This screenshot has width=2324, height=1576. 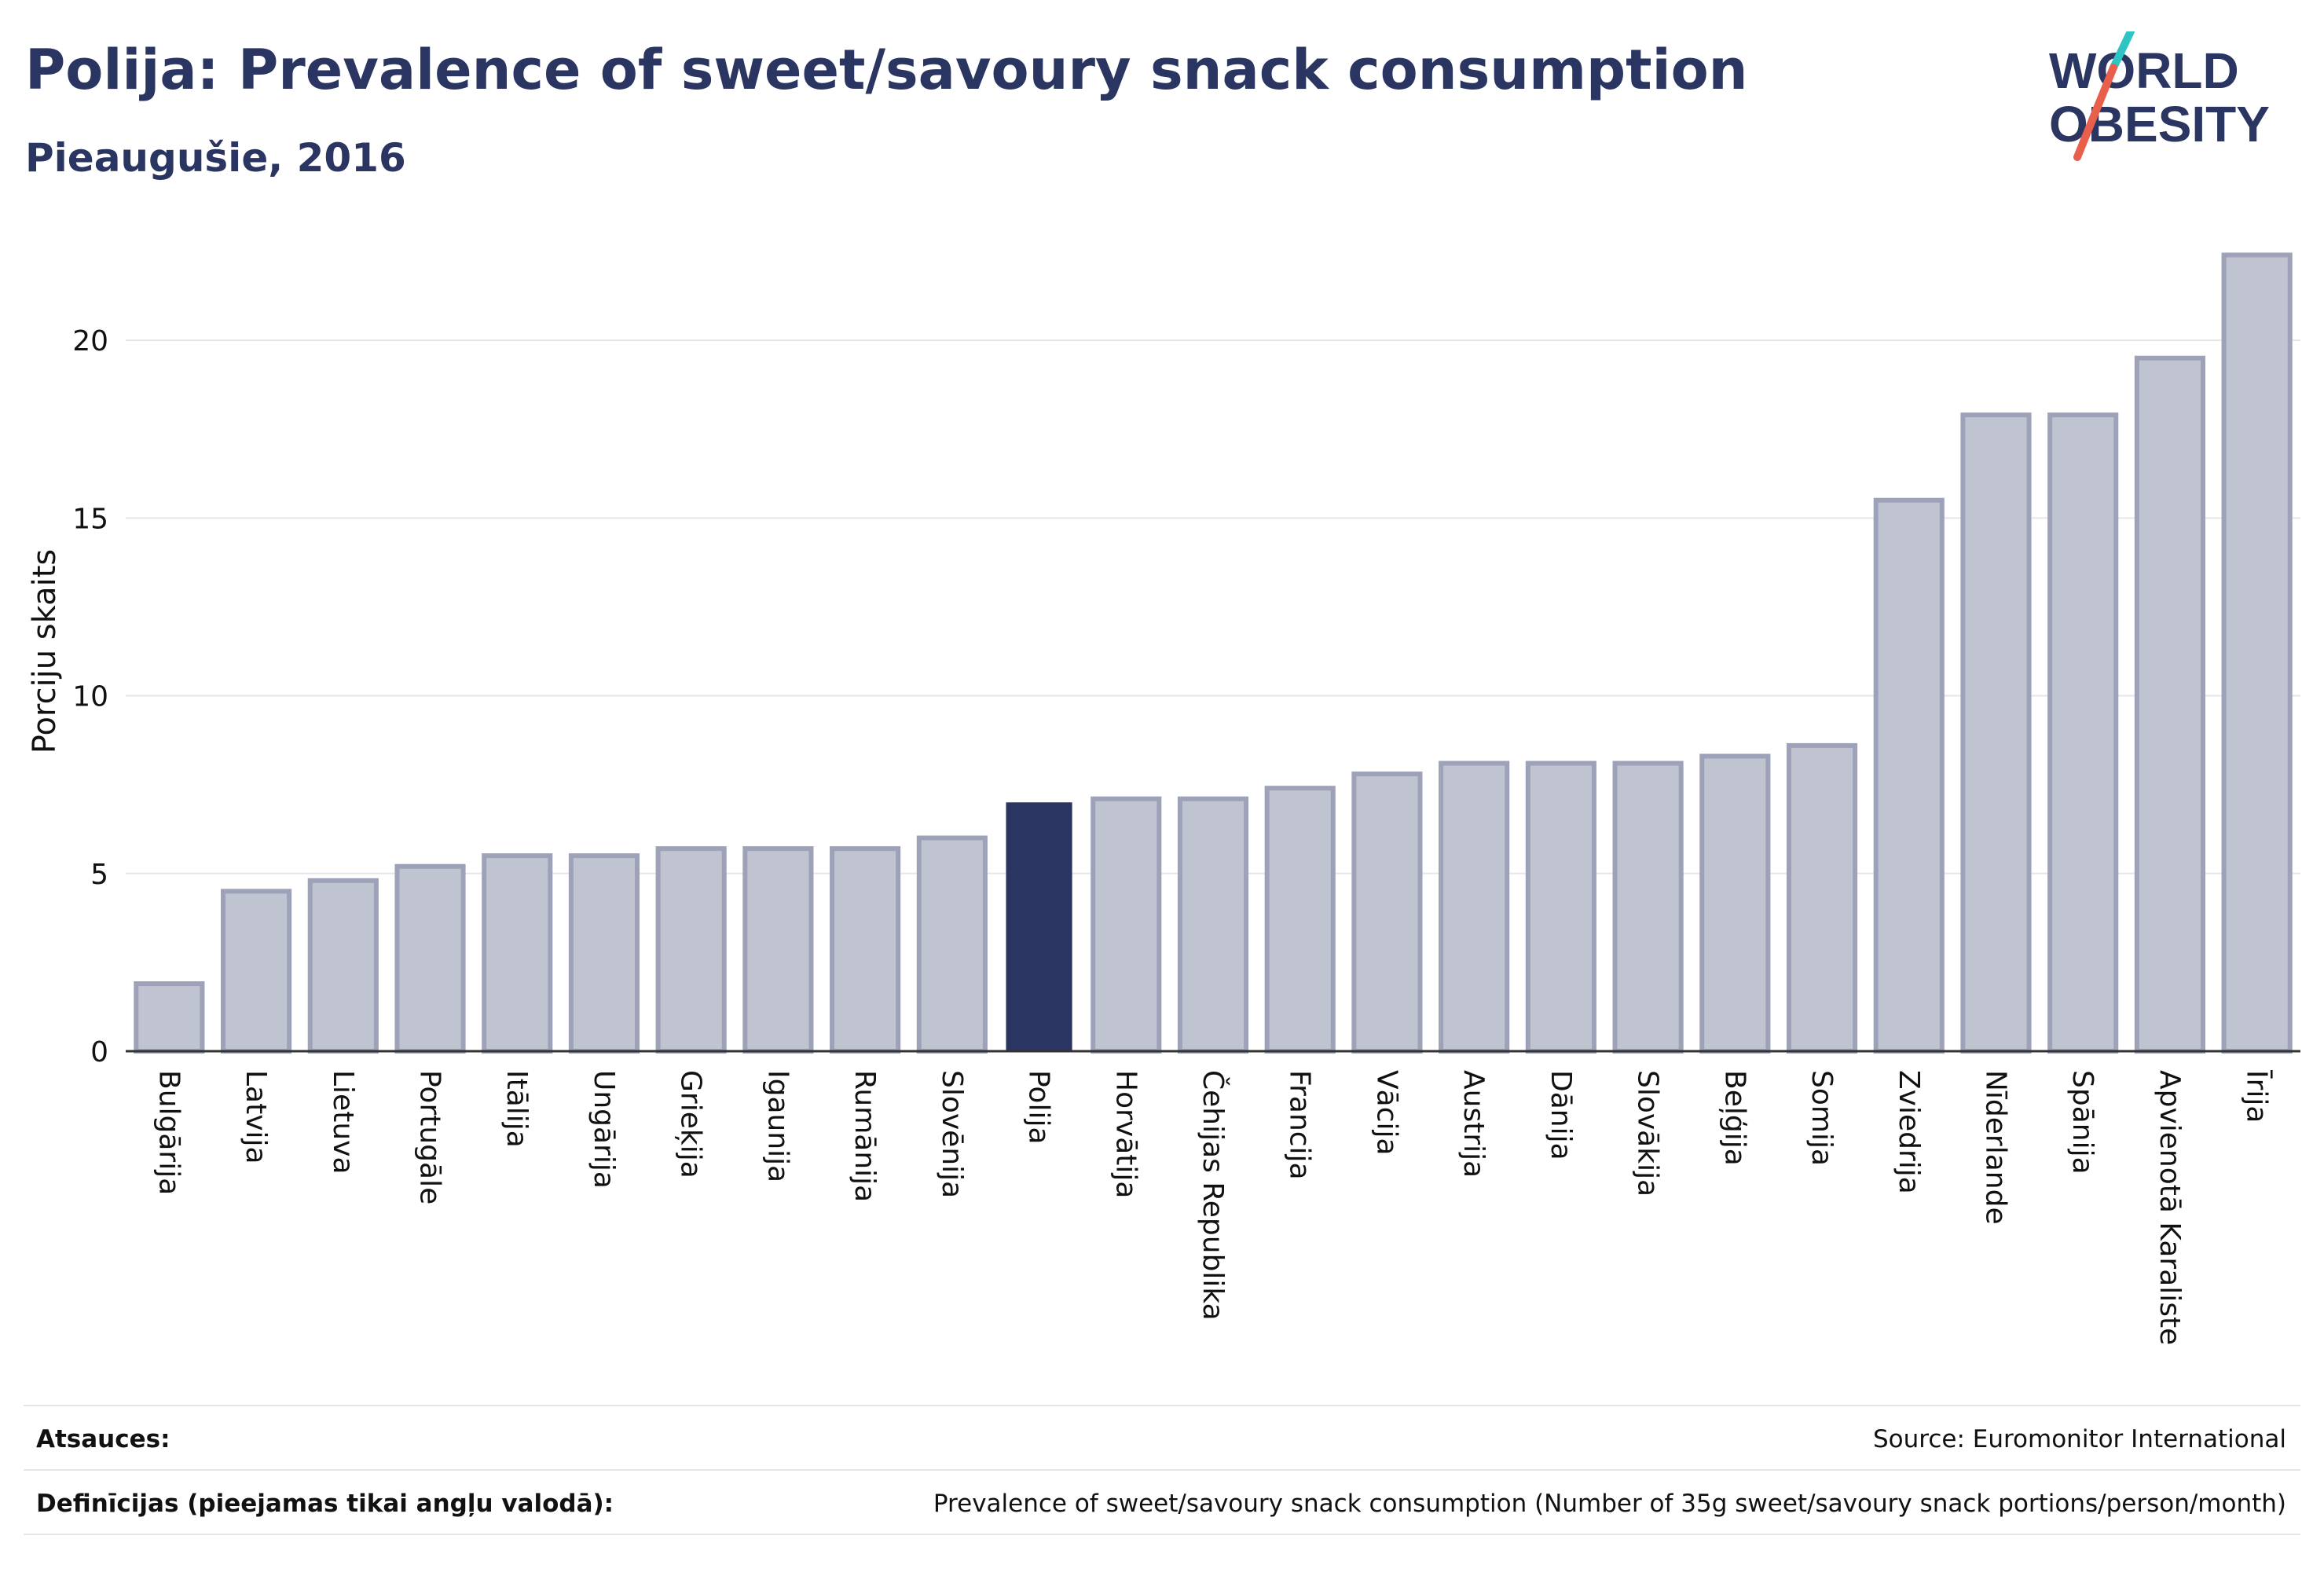 I want to click on y-tick-label: 20, so click(x=90, y=341).